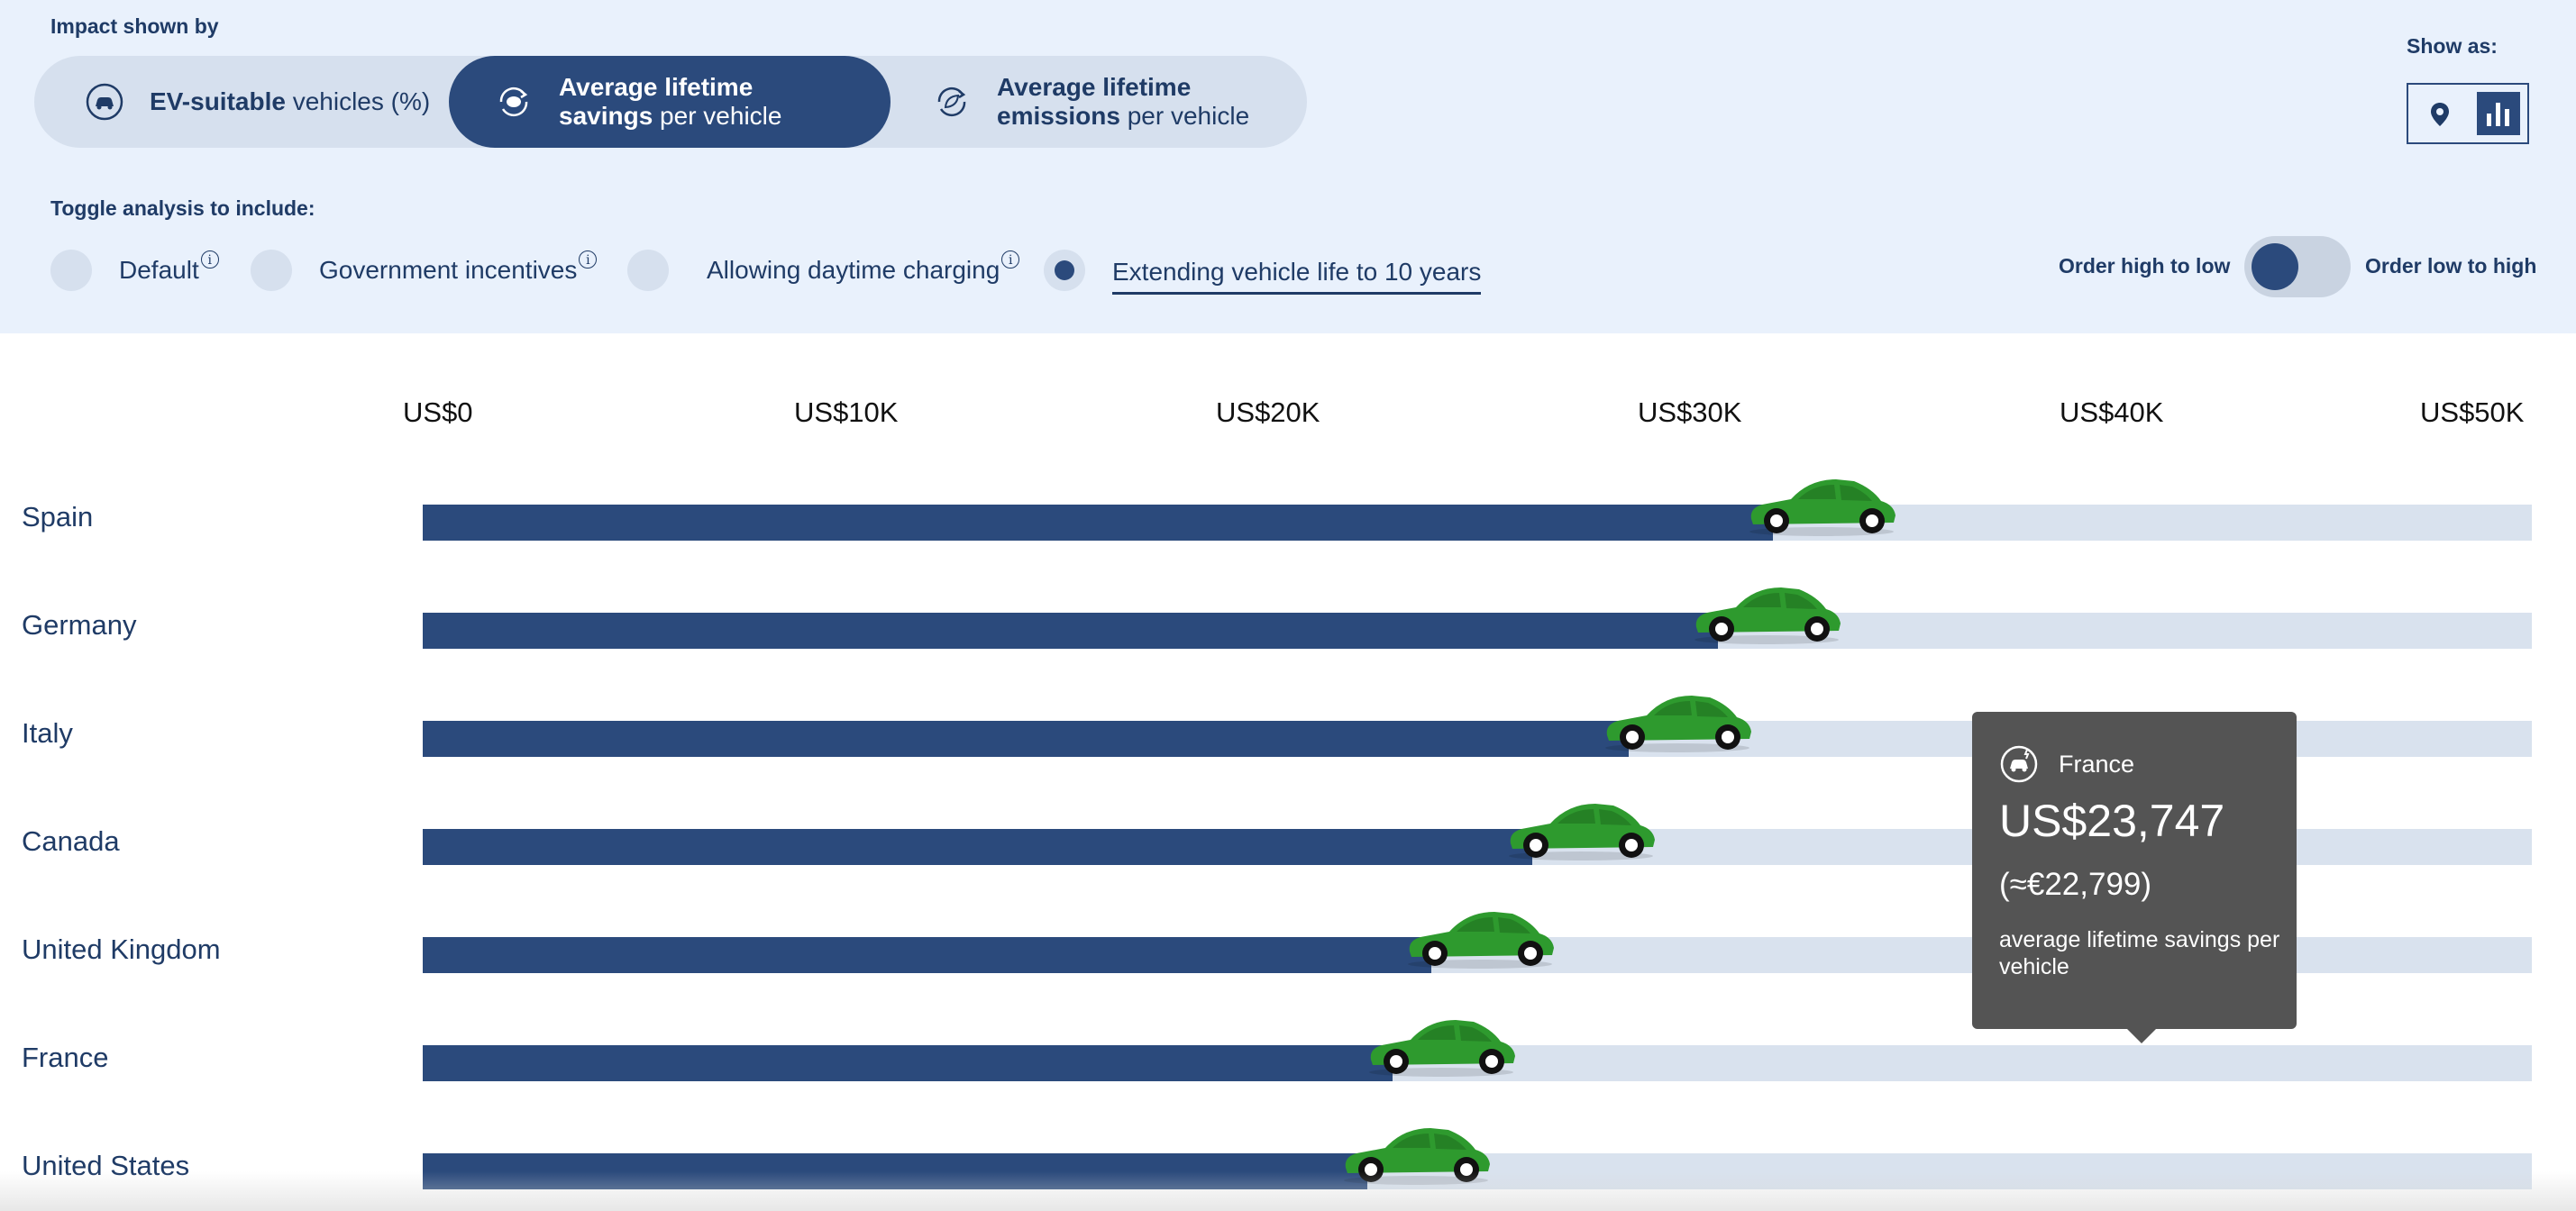 This screenshot has height=1211, width=2576. What do you see at coordinates (853, 270) in the screenshot?
I see `toggle-daytime-charging-text: Allowing daytime charging` at bounding box center [853, 270].